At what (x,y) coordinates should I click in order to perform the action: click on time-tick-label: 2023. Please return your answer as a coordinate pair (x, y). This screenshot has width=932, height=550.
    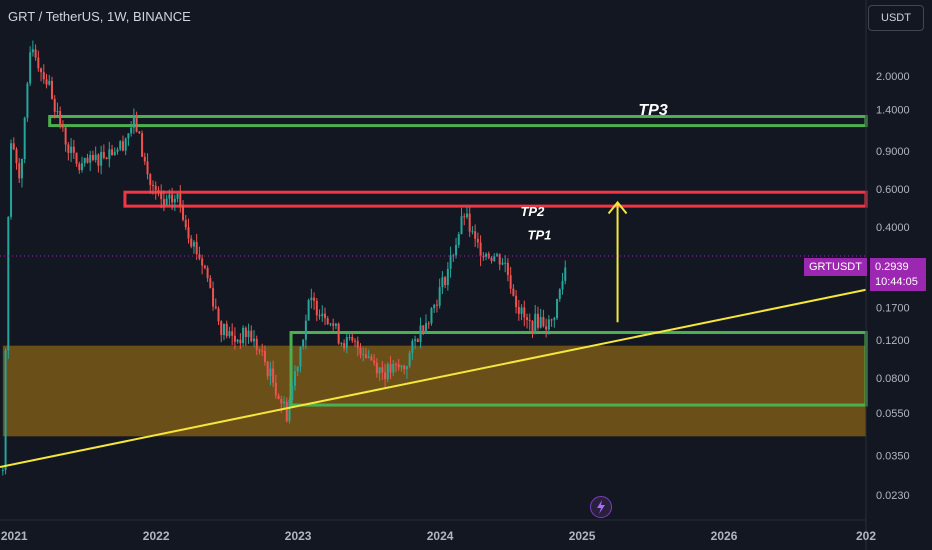
    Looking at the image, I should click on (298, 536).